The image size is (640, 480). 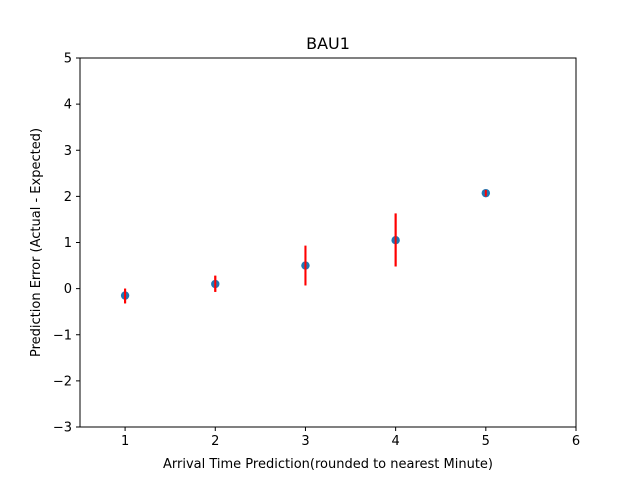 I want to click on y-tick-label: −3, so click(x=62, y=428).